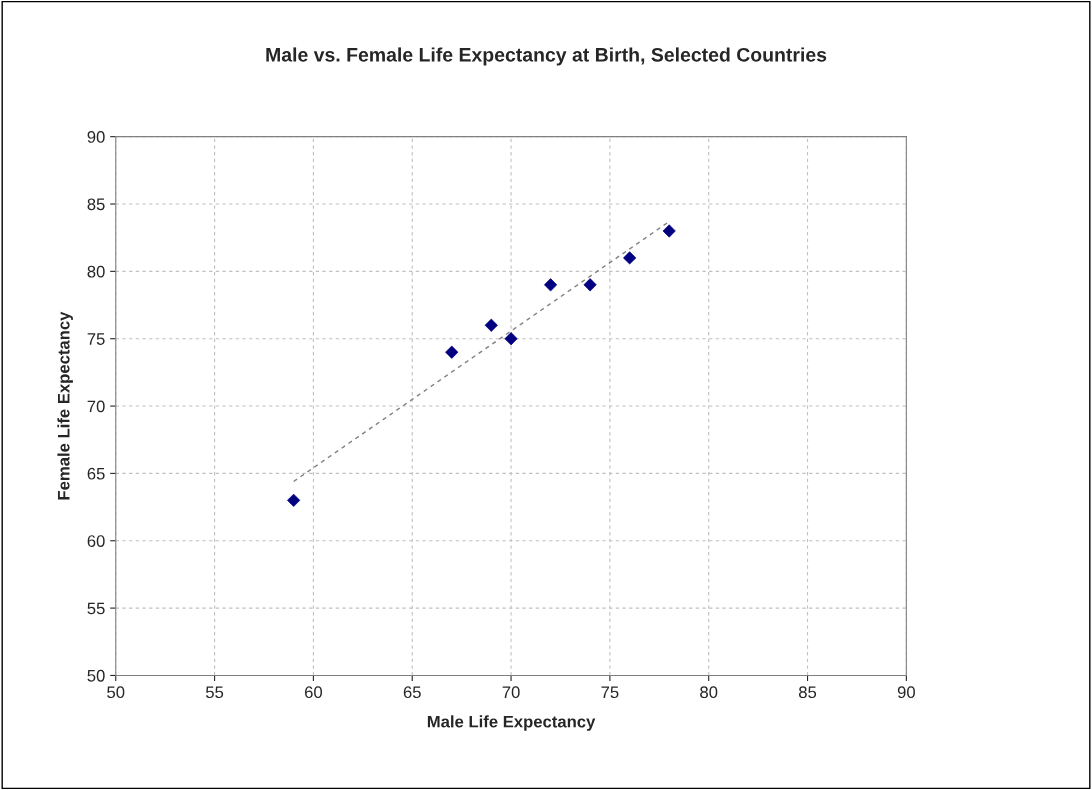  Describe the element at coordinates (65, 405) in the screenshot. I see `y-axis-title: Female Life Expectancy` at that location.